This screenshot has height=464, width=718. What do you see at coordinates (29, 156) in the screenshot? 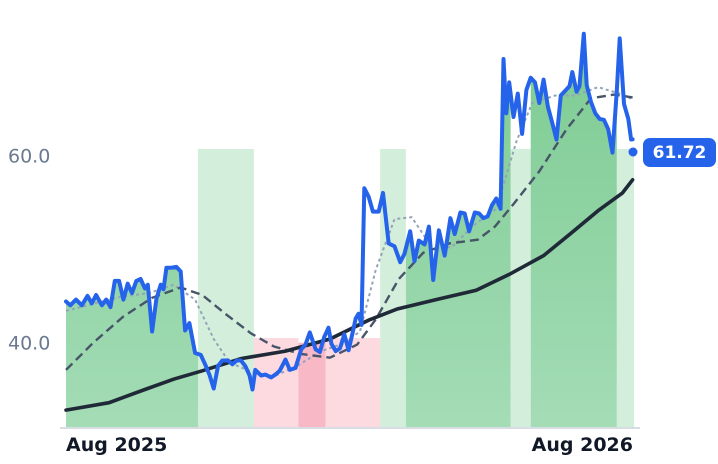
I see `y-tick-label: 60.0` at bounding box center [29, 156].